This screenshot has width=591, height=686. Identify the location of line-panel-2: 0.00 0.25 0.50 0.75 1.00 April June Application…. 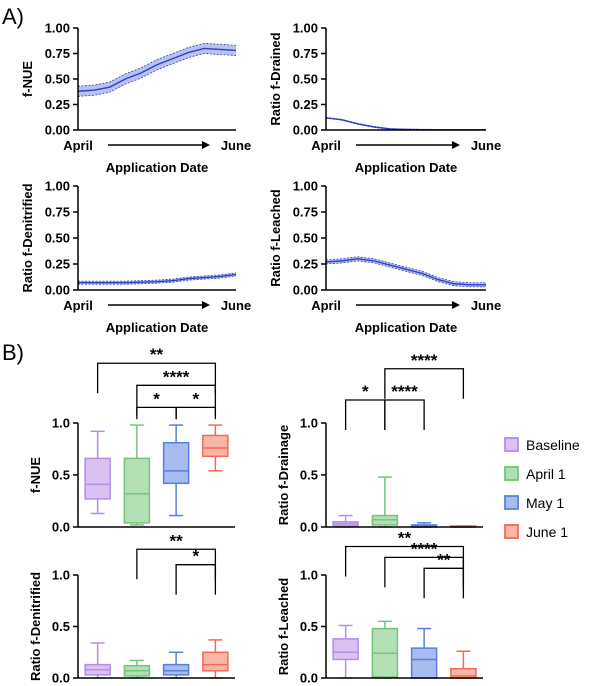
(135, 257).